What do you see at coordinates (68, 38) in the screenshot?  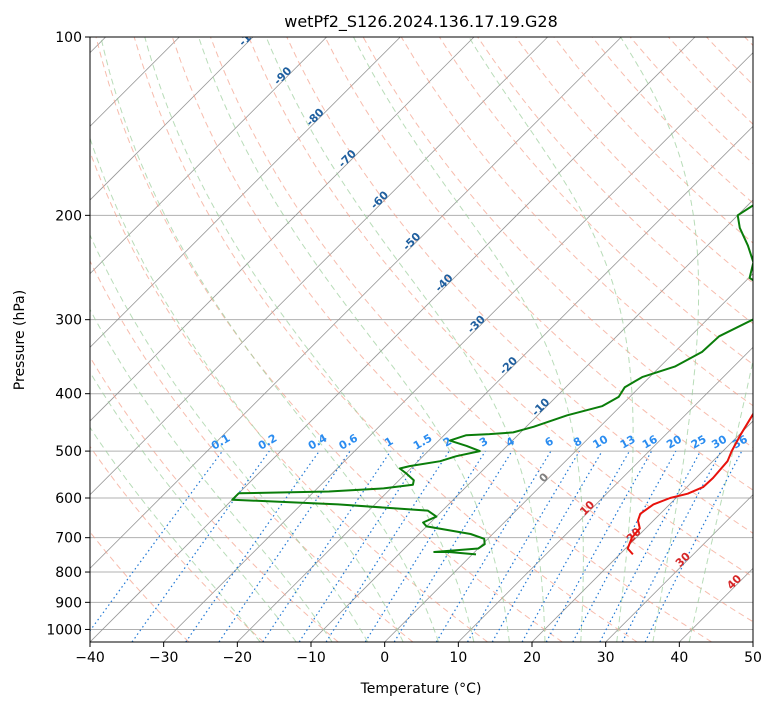 I see `y-tick-label: 100` at bounding box center [68, 38].